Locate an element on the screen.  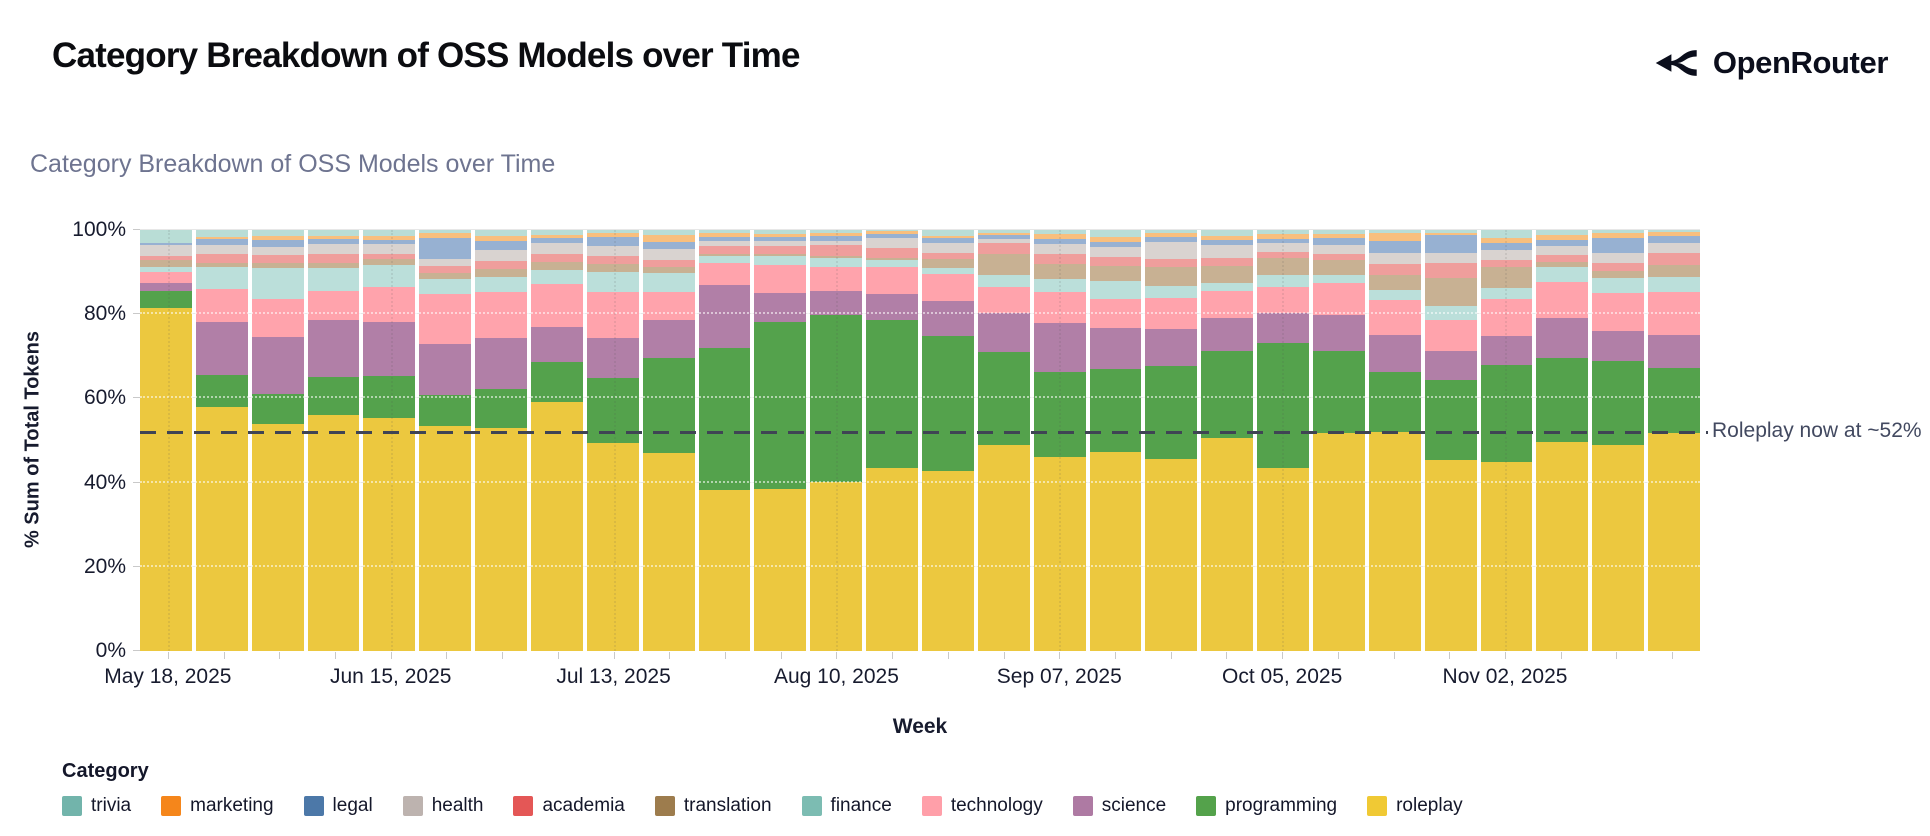
bar-week-jun-29-2025 is located at coordinates (501, 440).